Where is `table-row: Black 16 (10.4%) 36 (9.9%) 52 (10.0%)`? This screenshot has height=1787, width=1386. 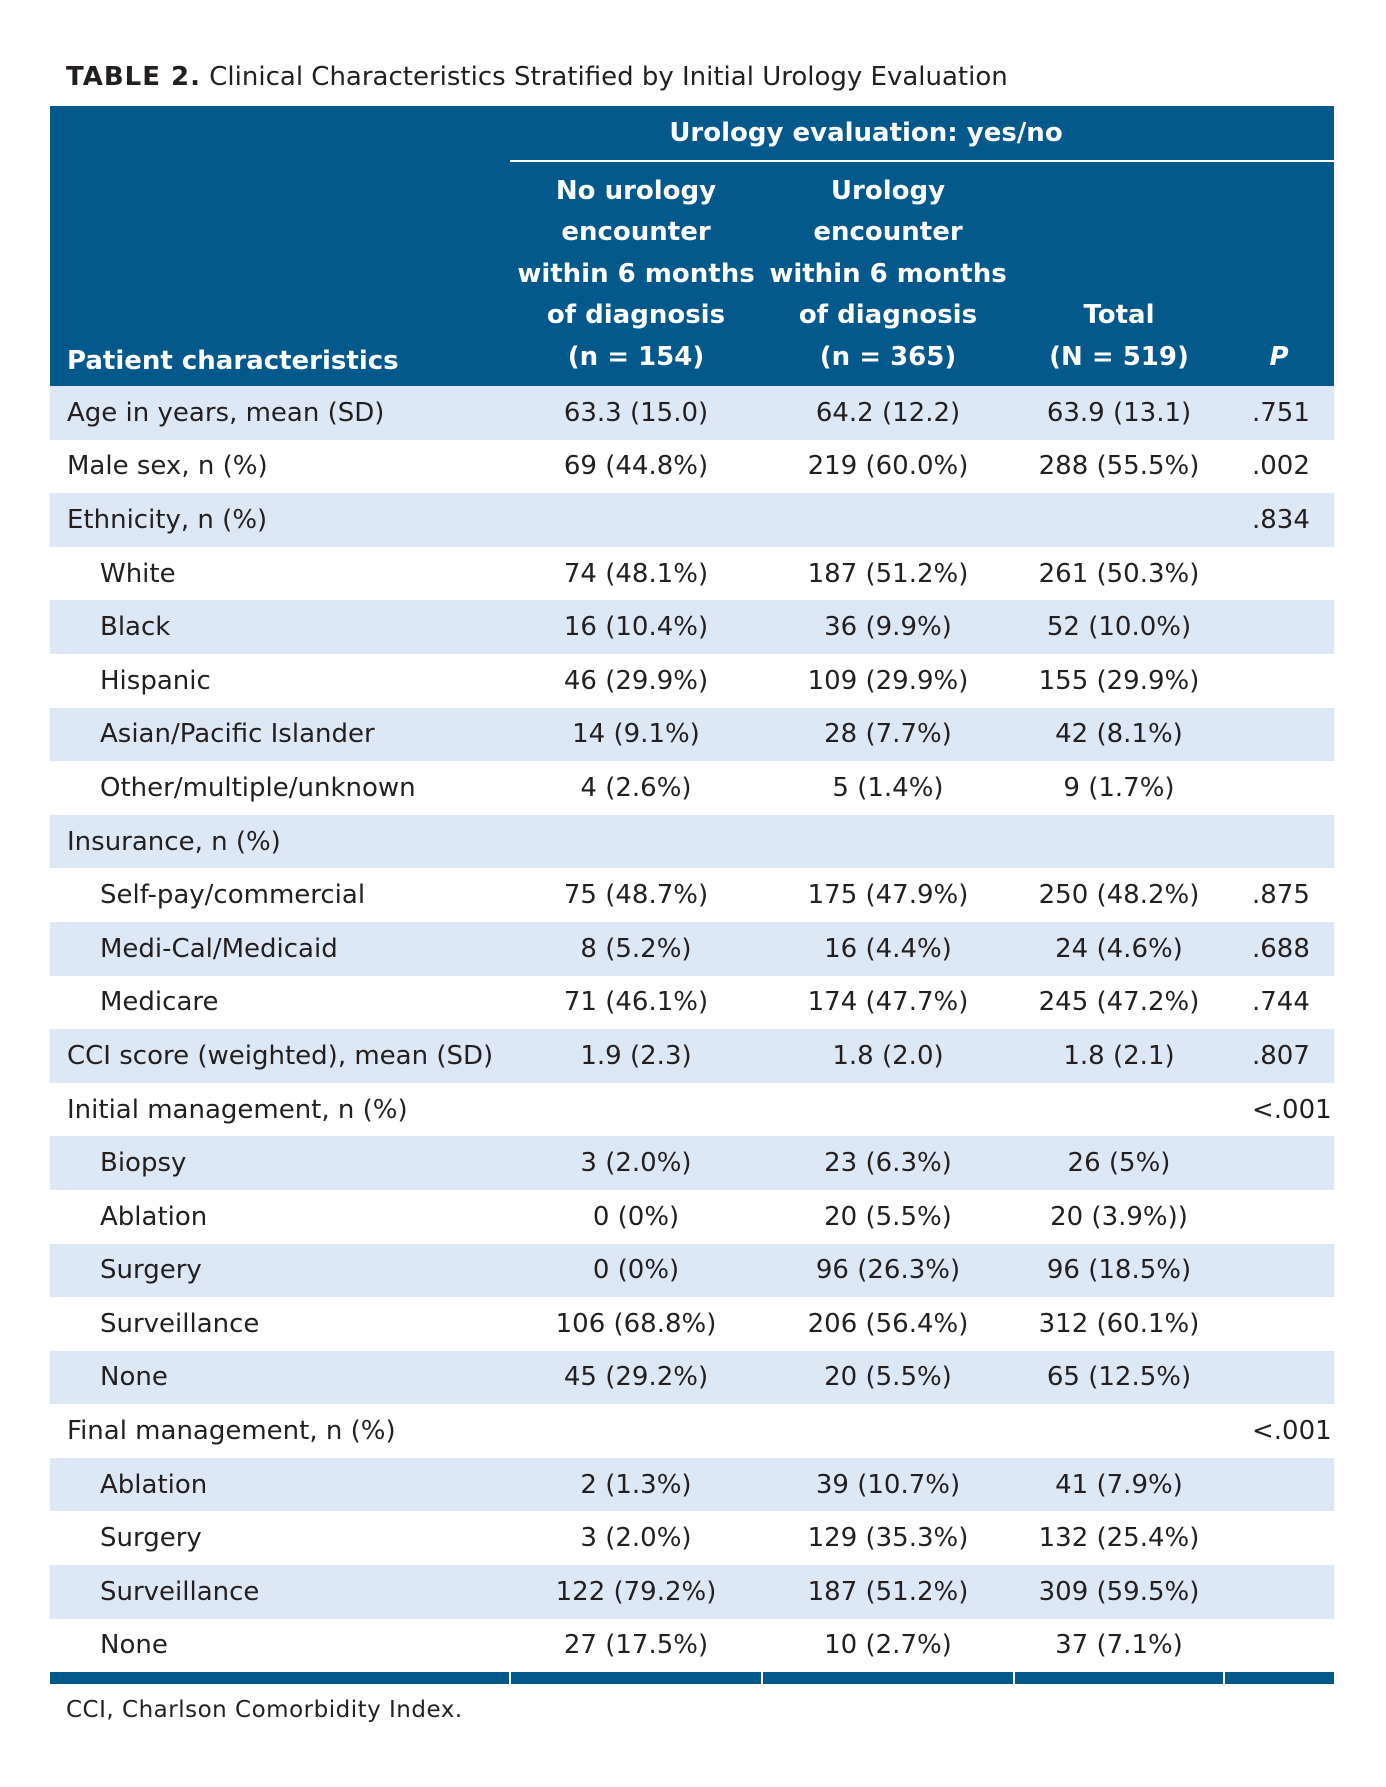 table-row: Black 16 (10.4%) 36 (9.9%) 52 (10.0%) is located at coordinates (692, 627).